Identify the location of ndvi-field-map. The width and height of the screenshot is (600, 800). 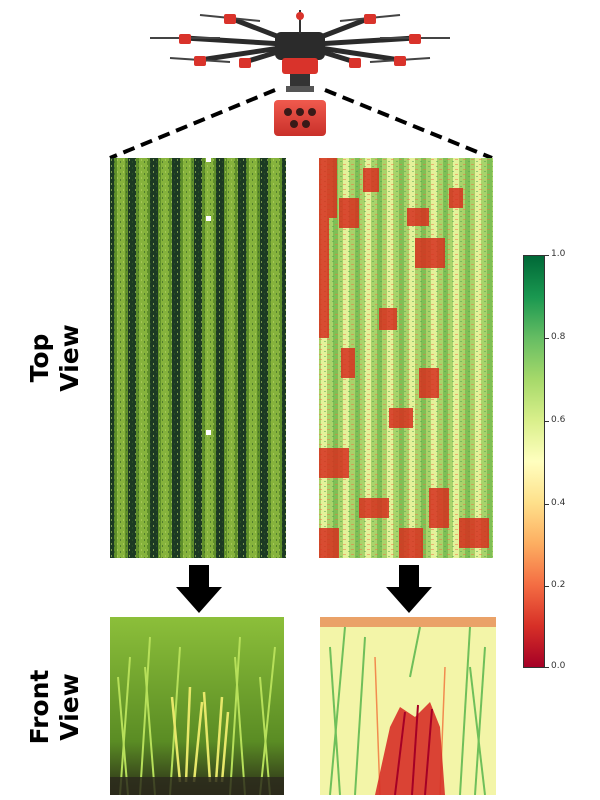
(406, 358).